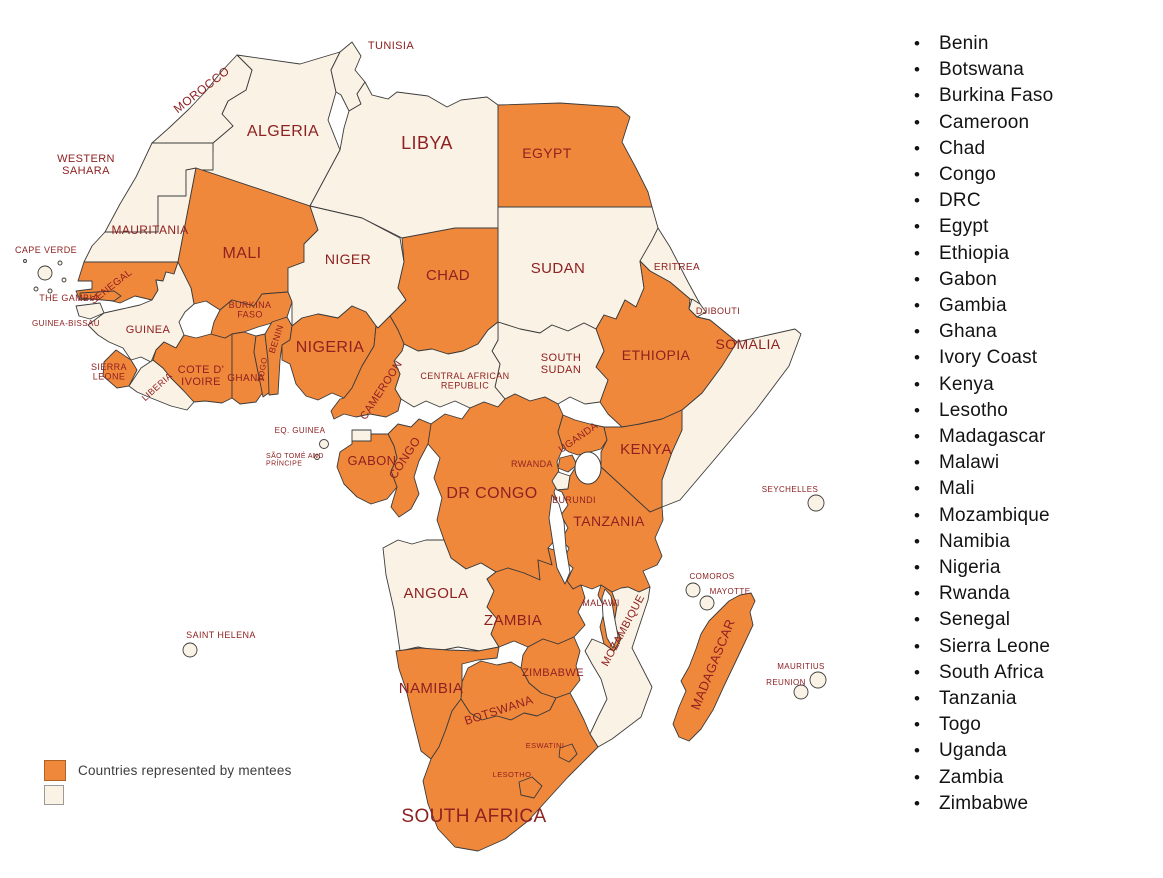 The height and width of the screenshot is (878, 1163). Describe the element at coordinates (714, 667) in the screenshot. I see `country-madagascar` at that location.